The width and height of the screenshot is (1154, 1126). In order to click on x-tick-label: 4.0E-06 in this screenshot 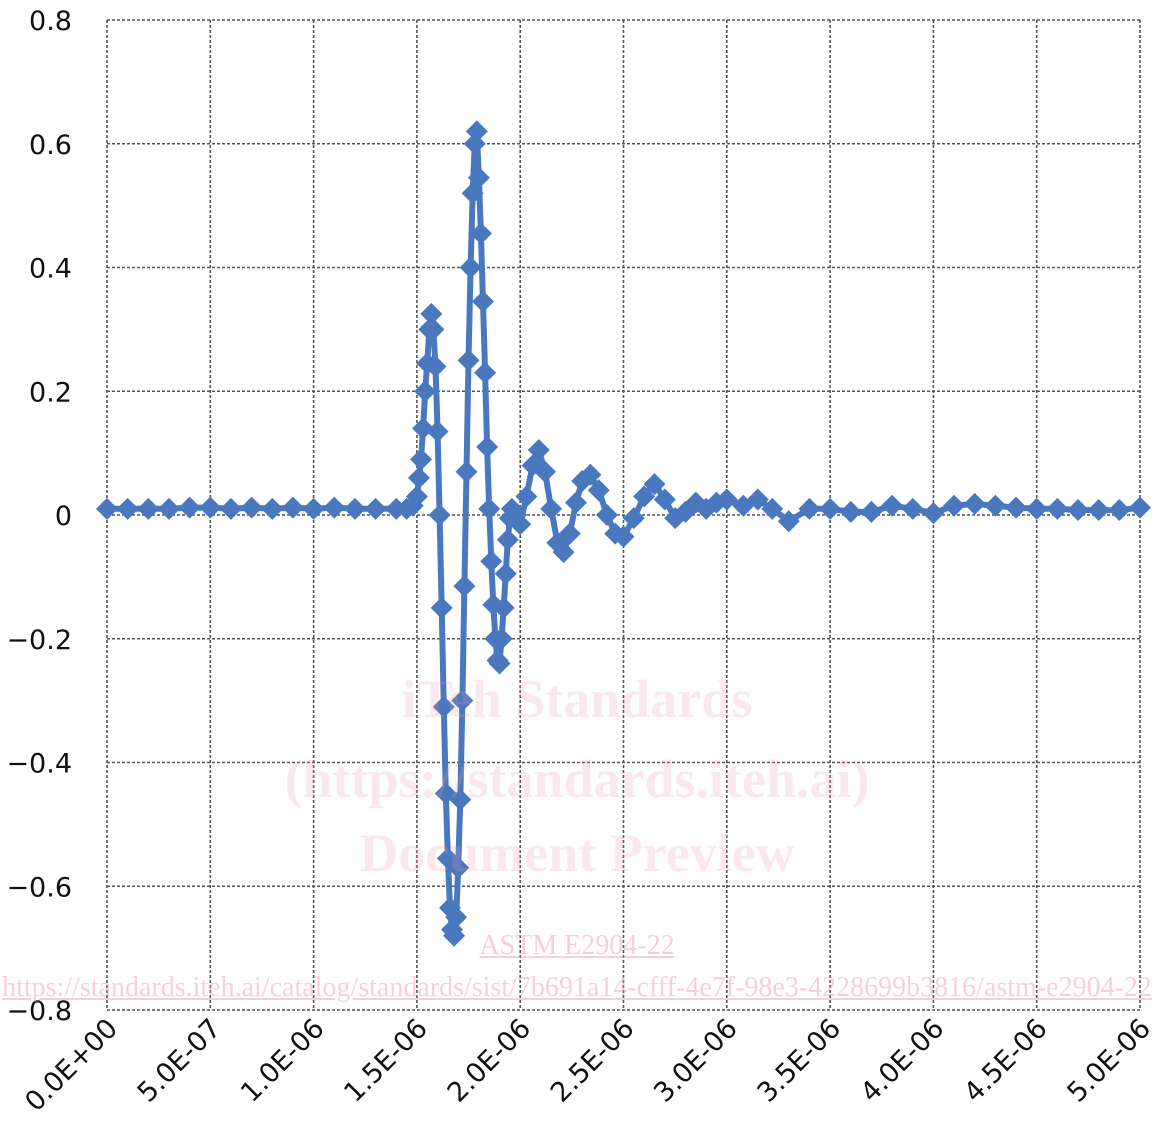, I will do `click(903, 1061)`.